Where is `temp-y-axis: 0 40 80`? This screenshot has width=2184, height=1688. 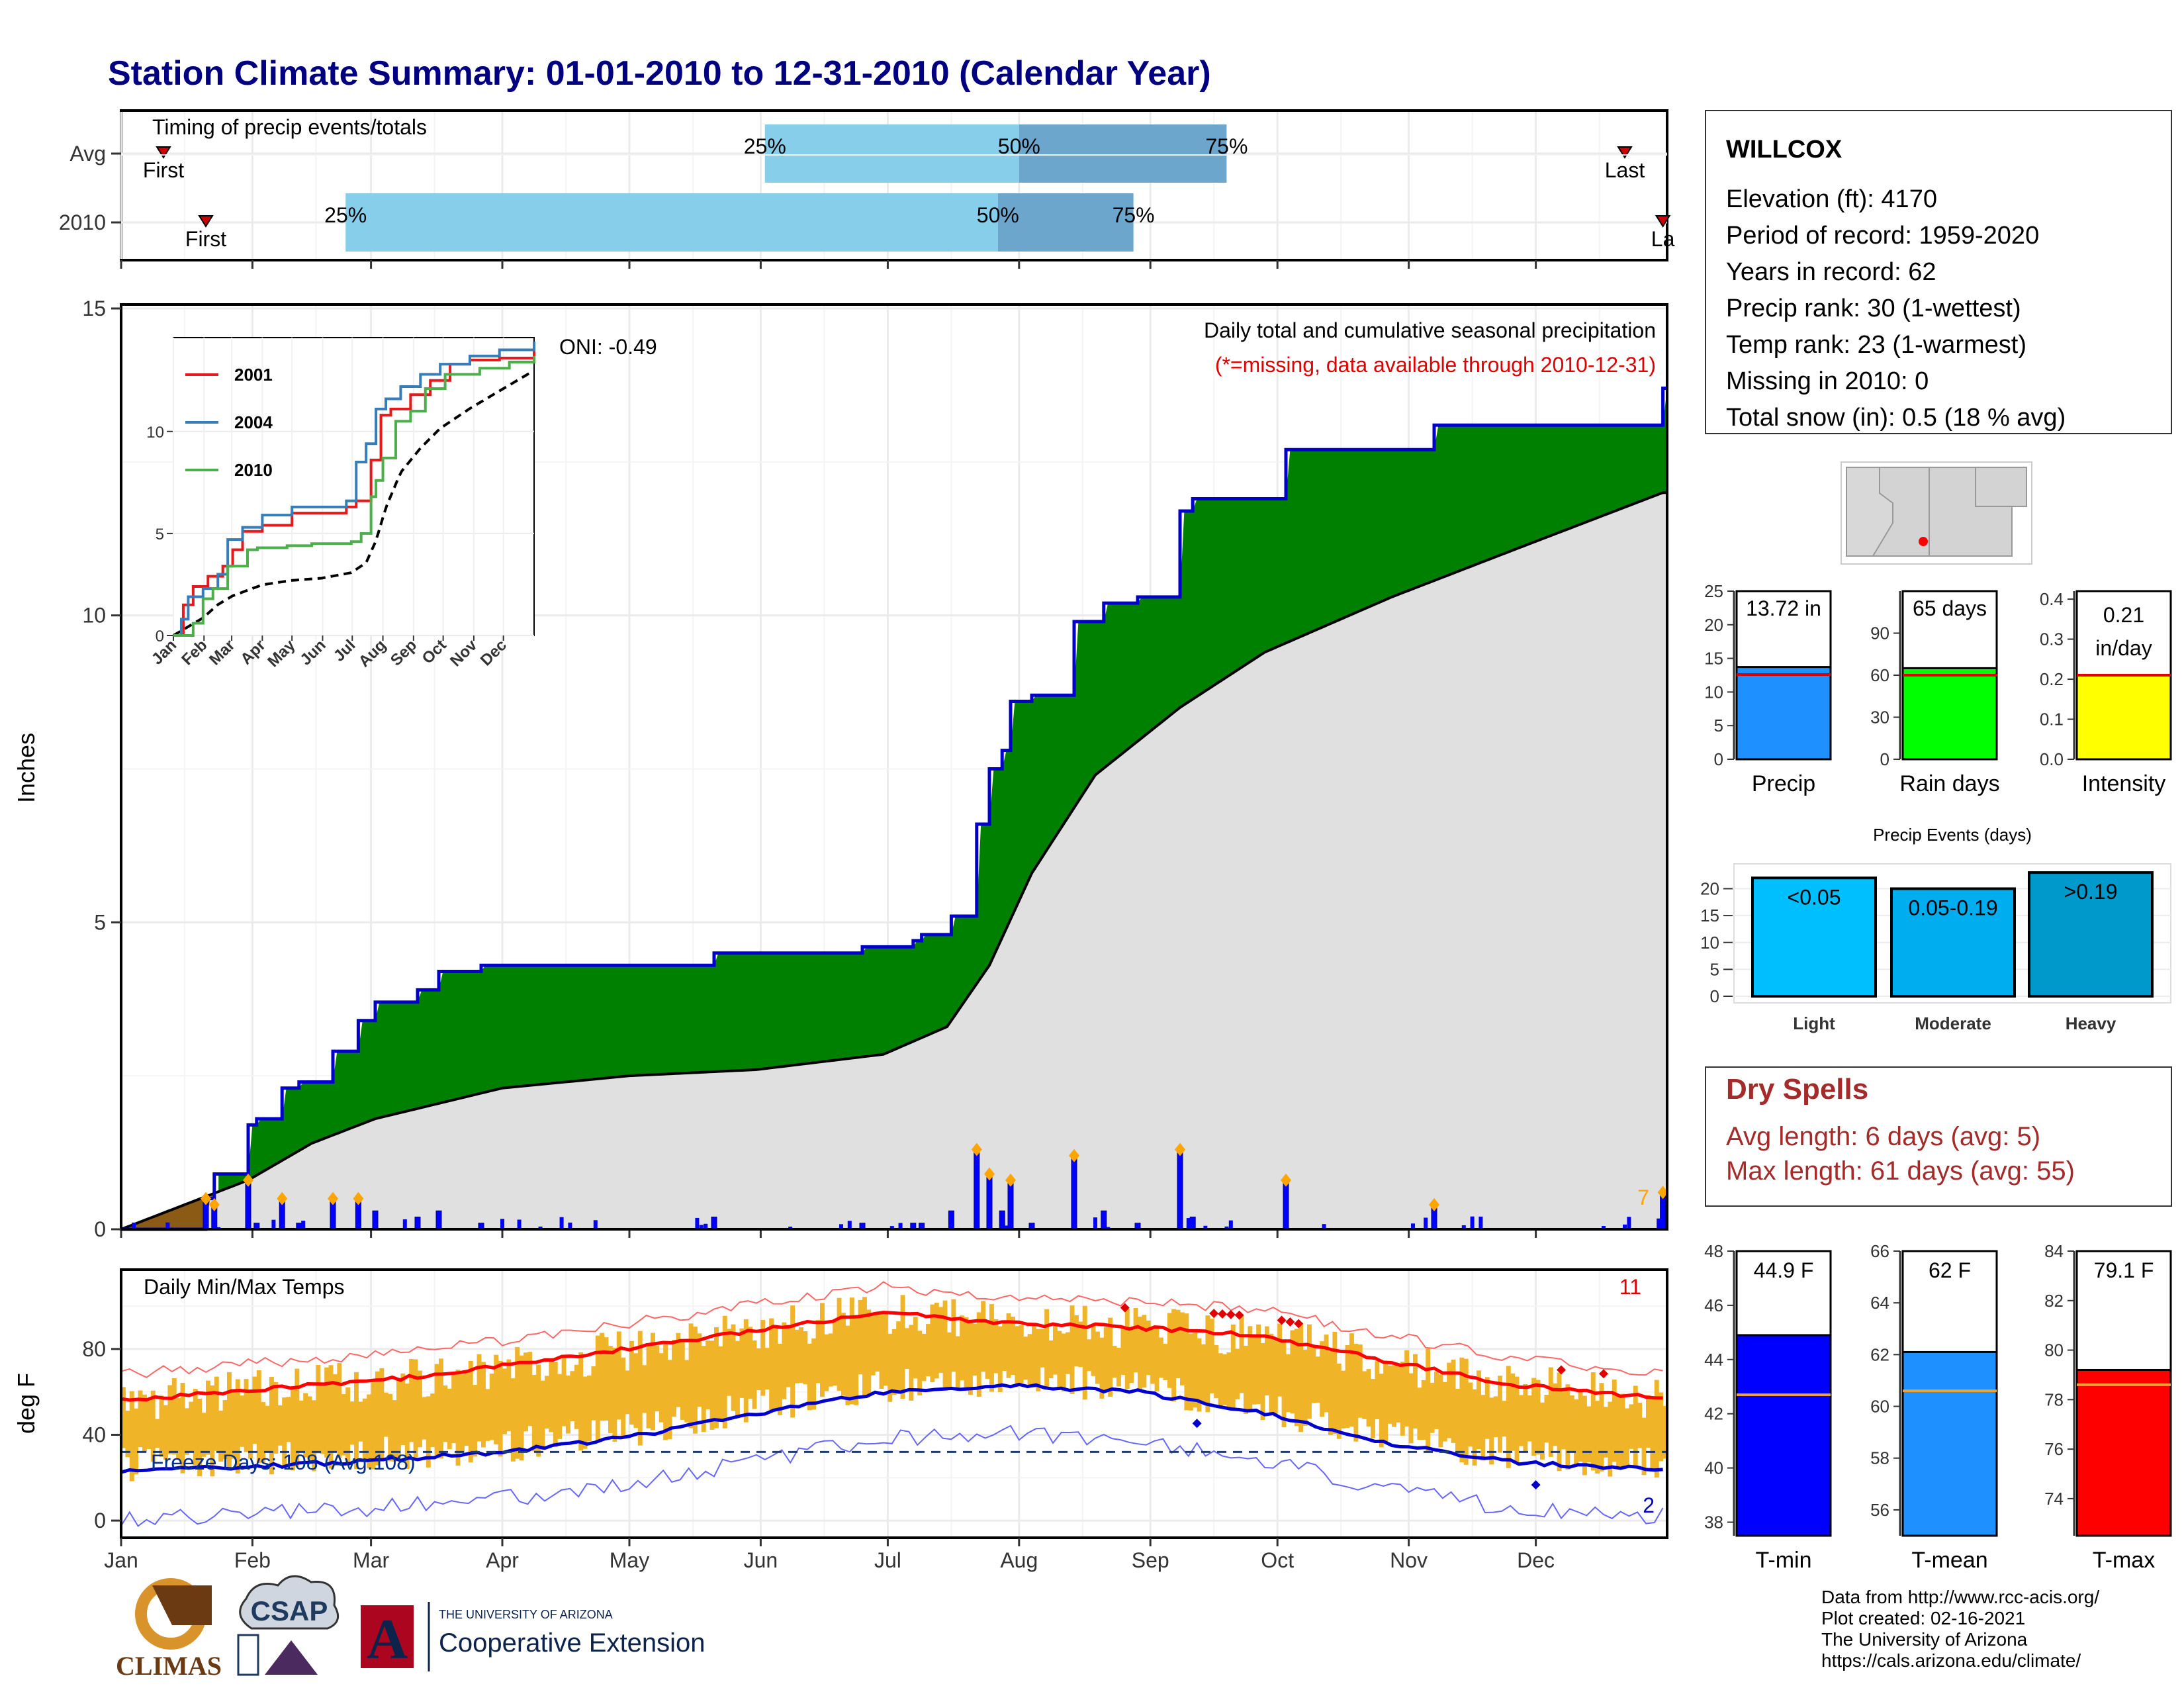 temp-y-axis: 0 40 80 is located at coordinates (101, 1434).